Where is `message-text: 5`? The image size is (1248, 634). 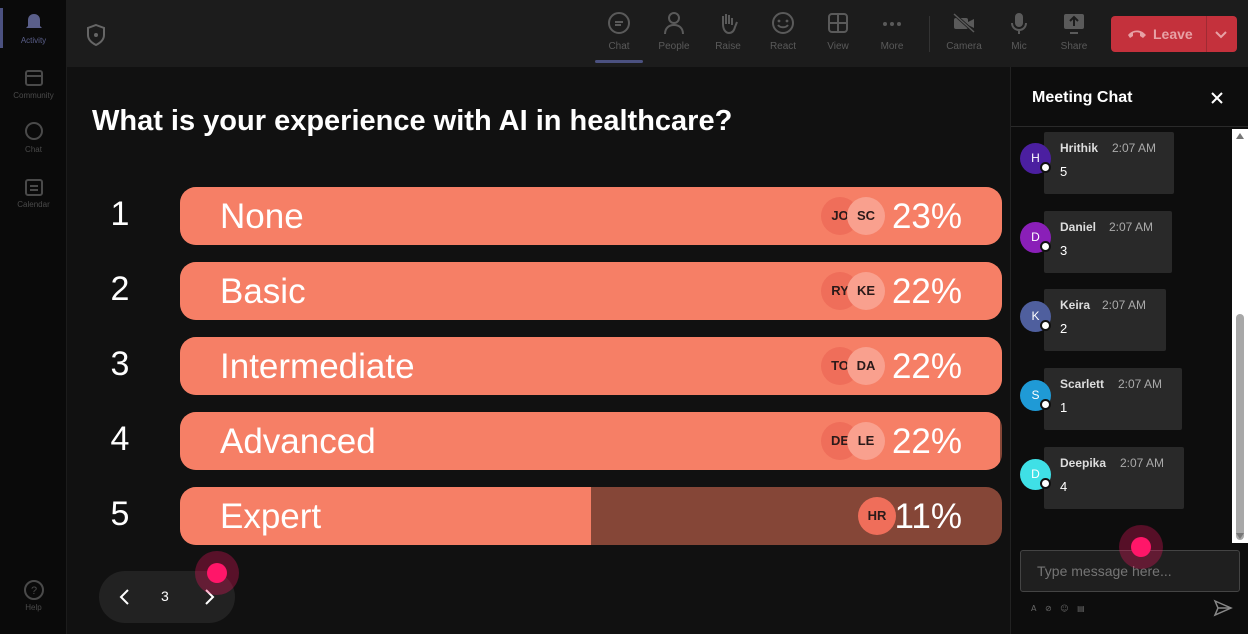
message-text: 5 is located at coordinates (1064, 171).